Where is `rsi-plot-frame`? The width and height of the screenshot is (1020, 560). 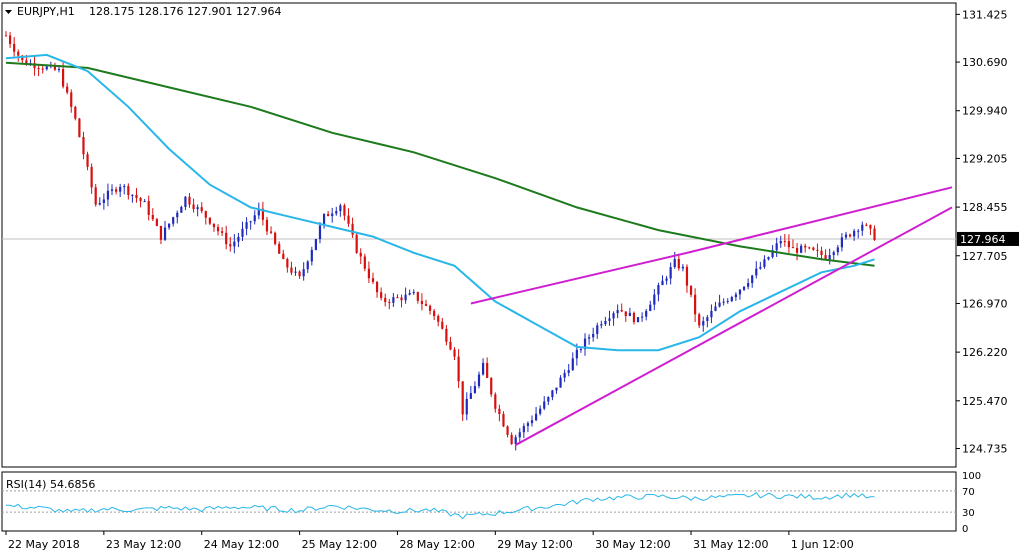 rsi-plot-frame is located at coordinates (479, 501).